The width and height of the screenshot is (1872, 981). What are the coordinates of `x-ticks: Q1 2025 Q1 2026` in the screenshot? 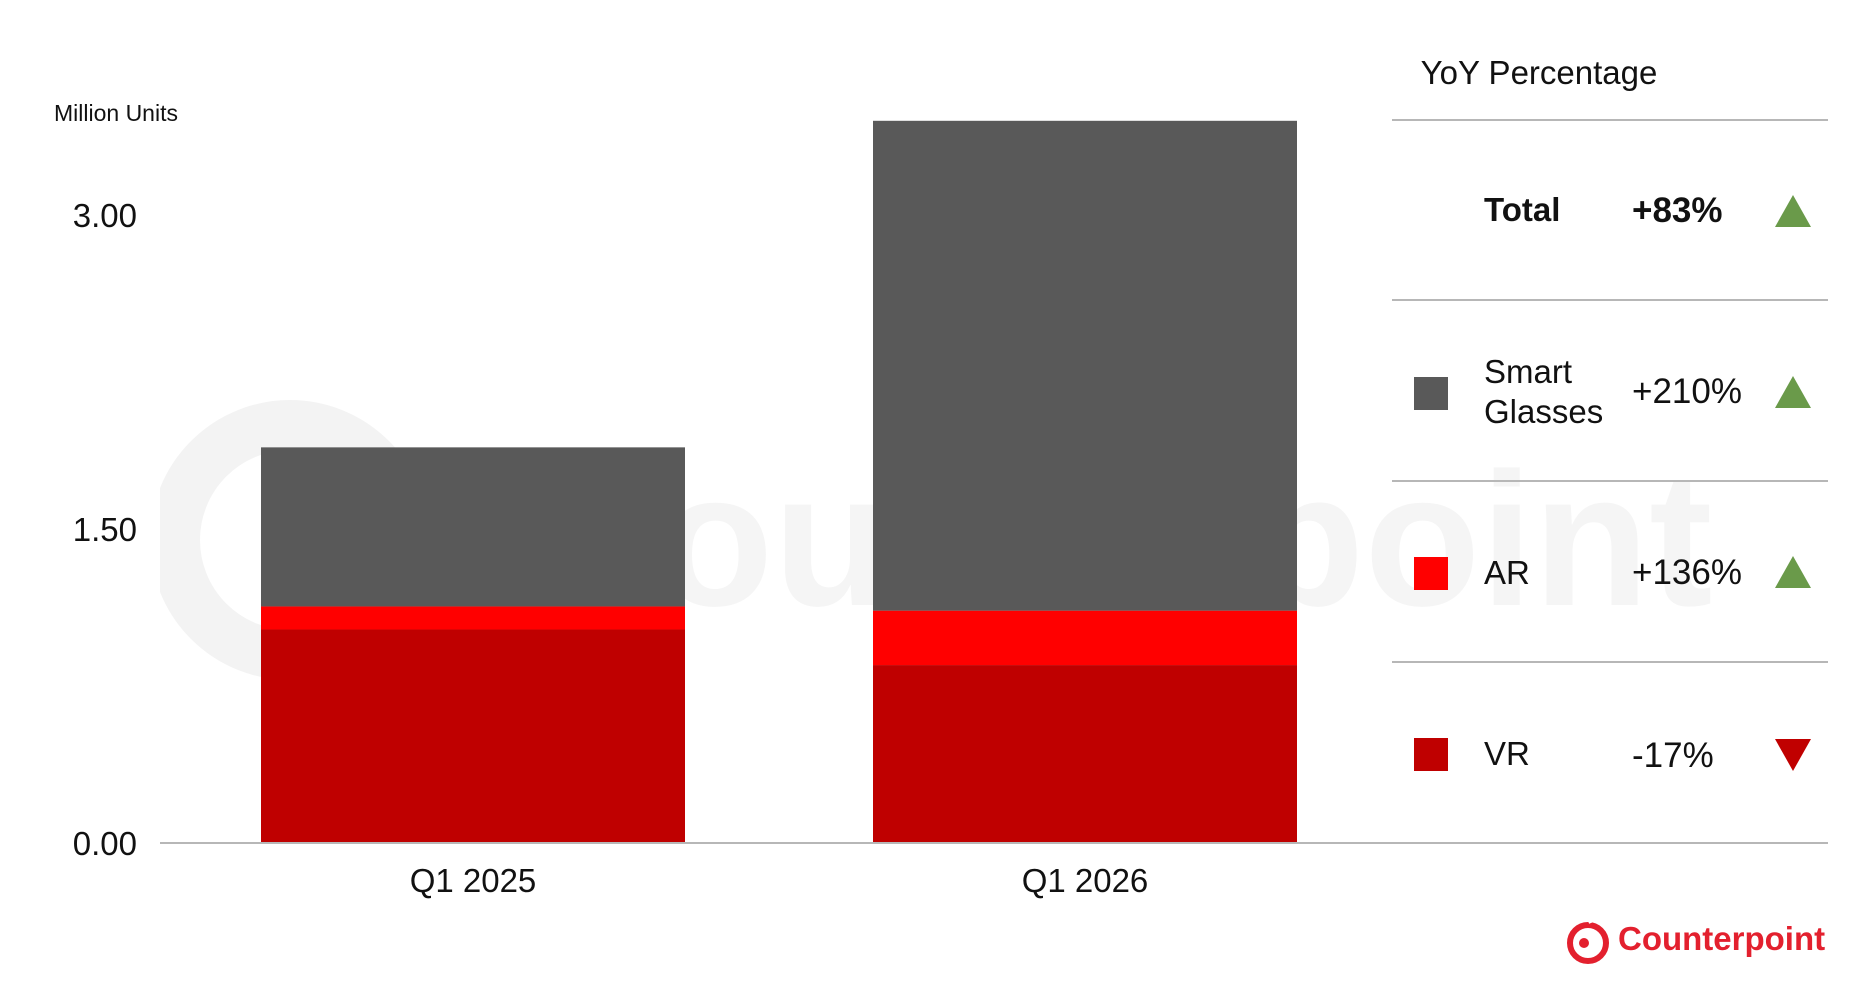 It's located at (779, 880).